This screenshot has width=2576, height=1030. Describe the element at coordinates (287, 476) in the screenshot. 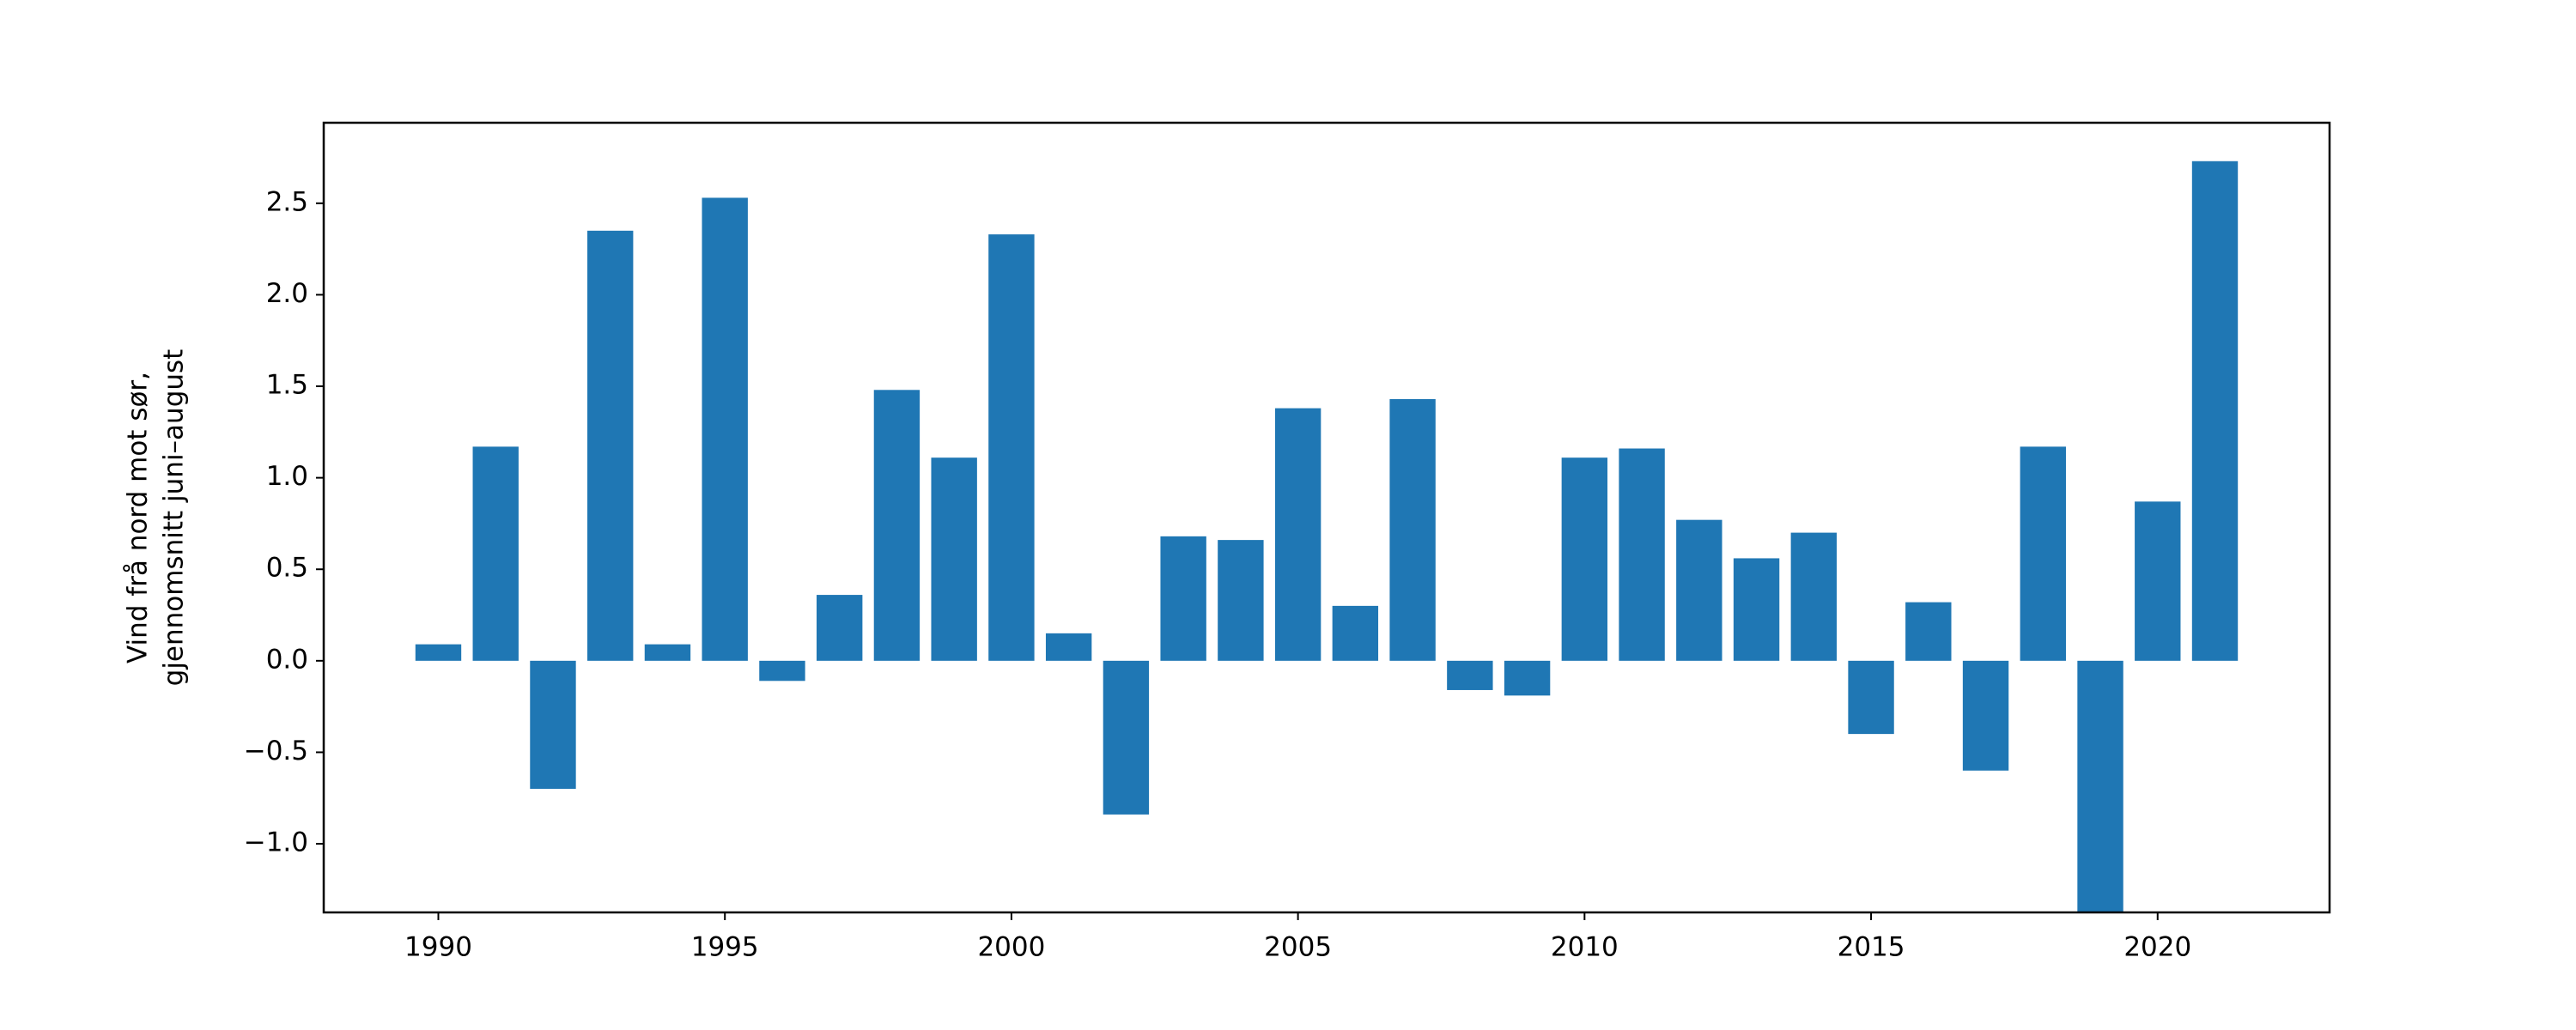

I see `y-tick-label: 1.0` at that location.